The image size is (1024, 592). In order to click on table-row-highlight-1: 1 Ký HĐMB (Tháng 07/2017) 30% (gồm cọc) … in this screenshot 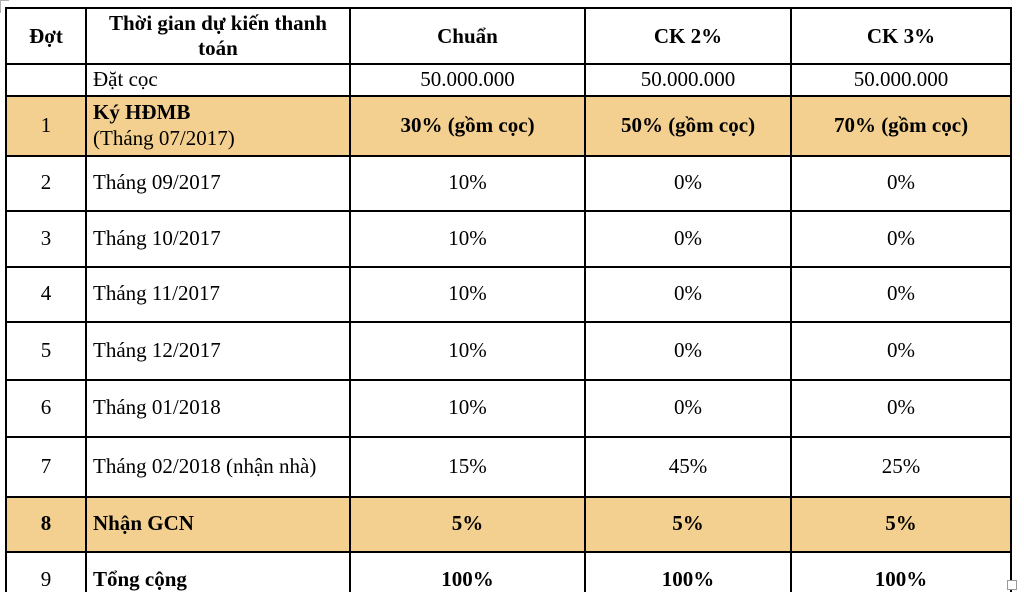, I will do `click(508, 125)`.